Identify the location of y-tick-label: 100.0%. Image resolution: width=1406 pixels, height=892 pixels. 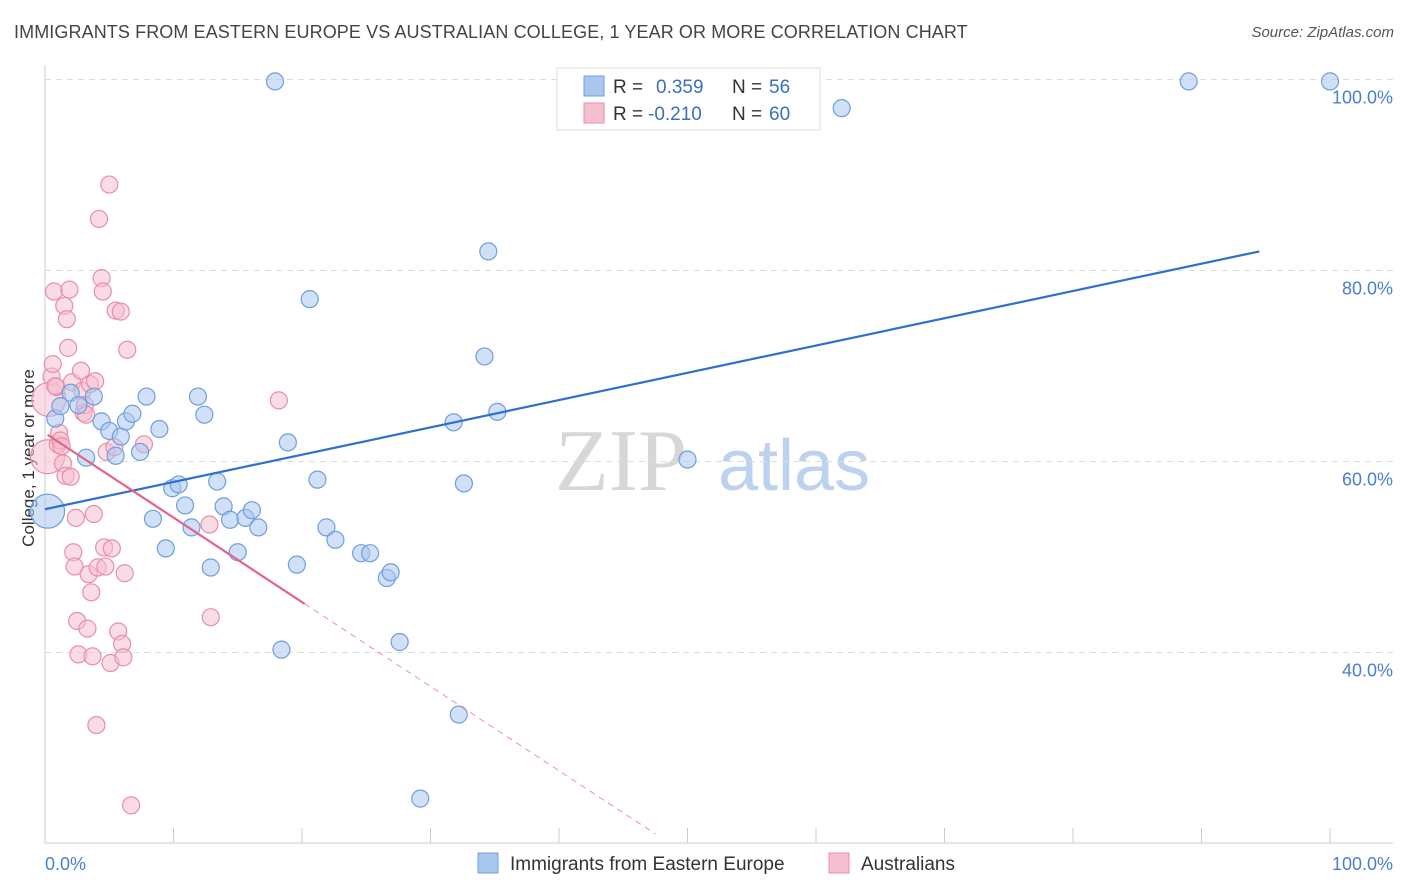
(1362, 98).